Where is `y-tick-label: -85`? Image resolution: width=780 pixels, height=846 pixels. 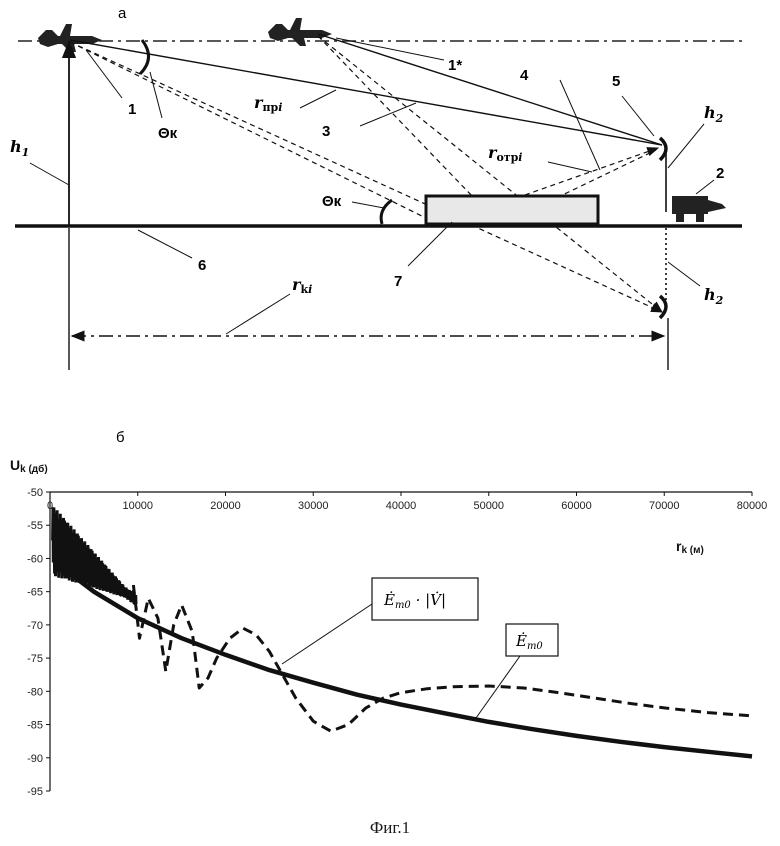
y-tick-label: -85 is located at coordinates (35, 726).